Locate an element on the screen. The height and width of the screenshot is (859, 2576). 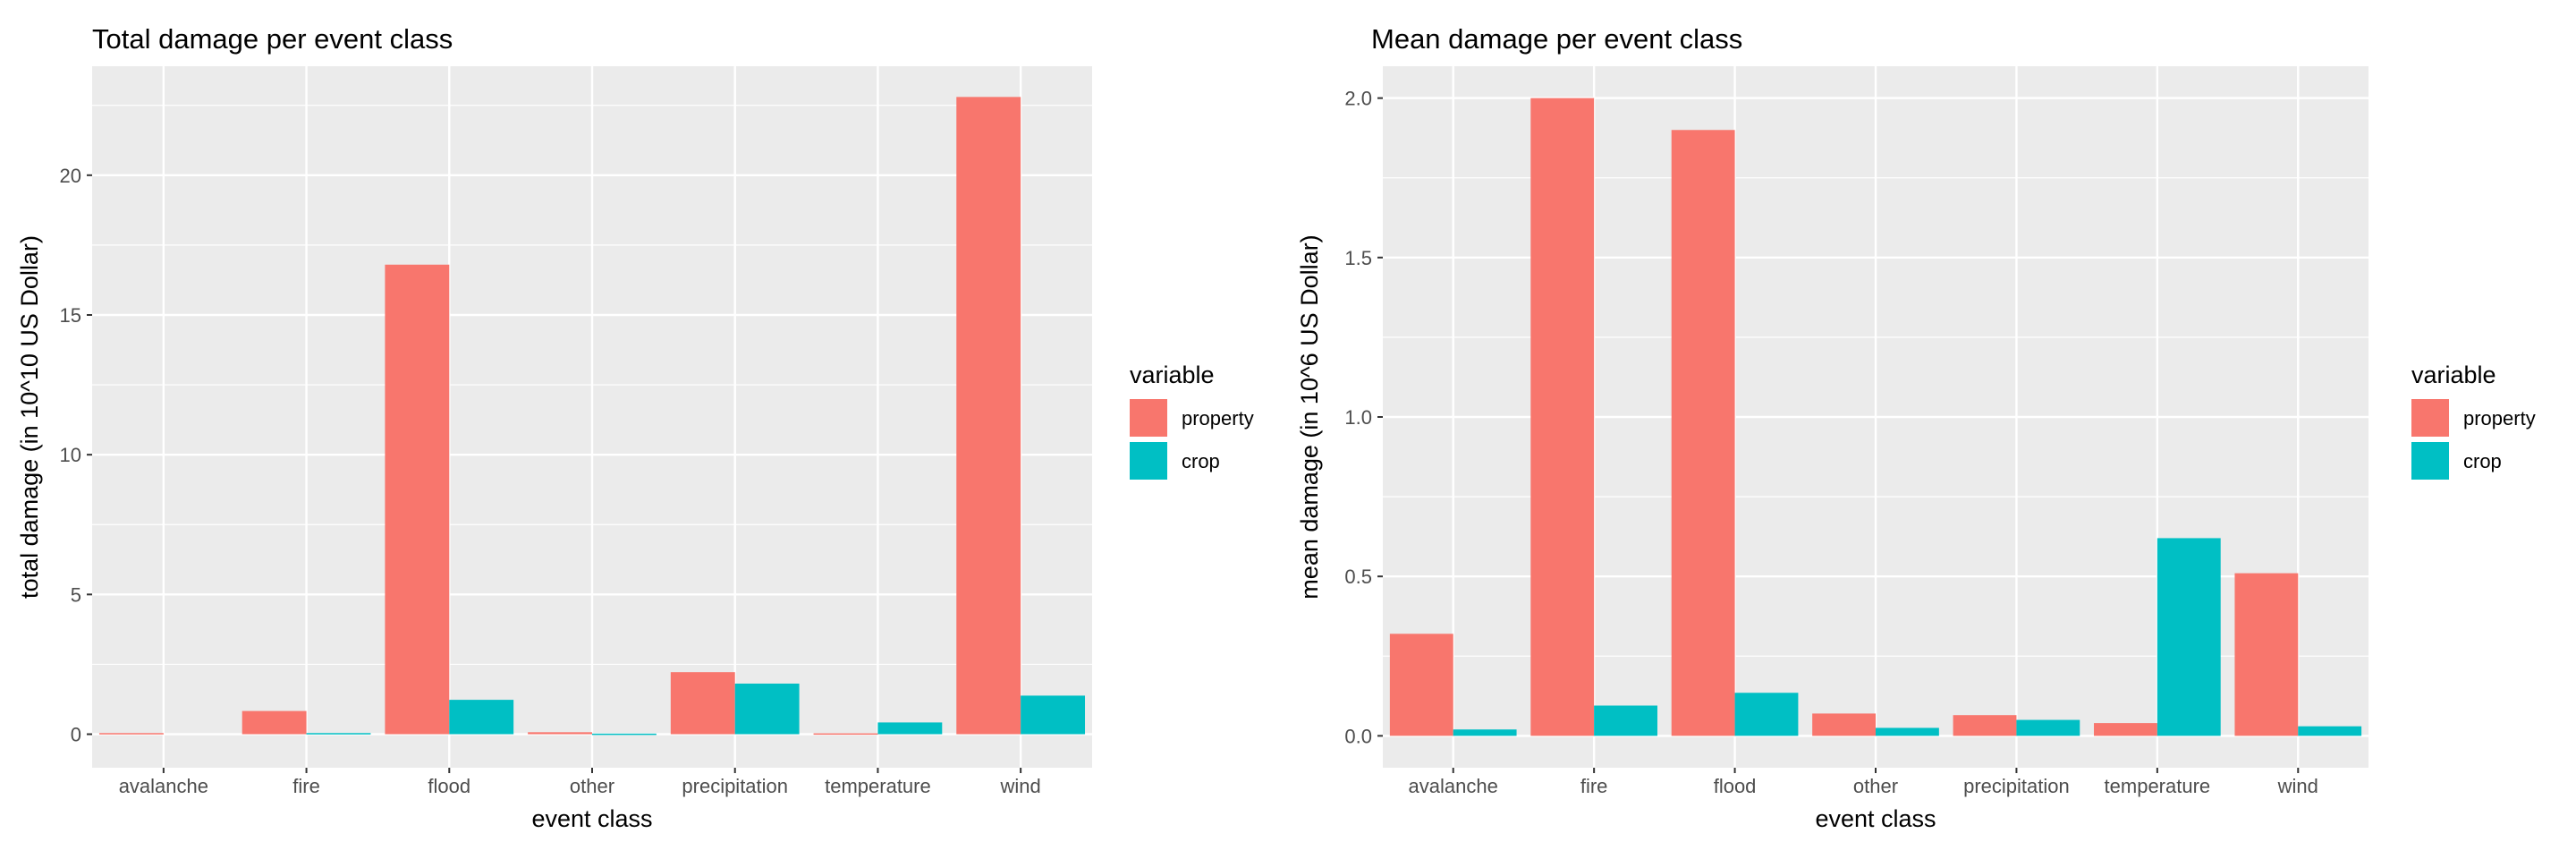
y-tick-label: 0.0 is located at coordinates (1358, 736).